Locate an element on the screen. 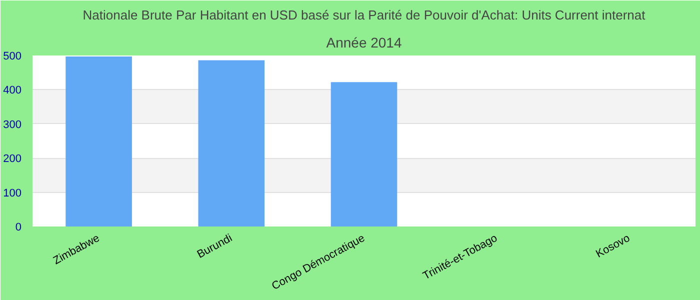 The height and width of the screenshot is (300, 700). chart-subtitle: Année 2014 is located at coordinates (364, 42).